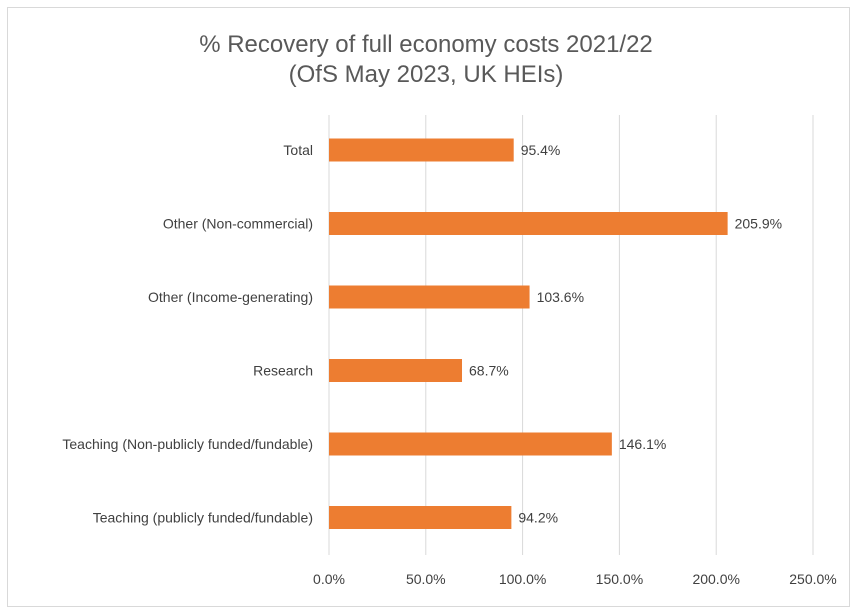 This screenshot has height=607, width=851. What do you see at coordinates (619, 579) in the screenshot?
I see `x-tick-label: 150.0%` at bounding box center [619, 579].